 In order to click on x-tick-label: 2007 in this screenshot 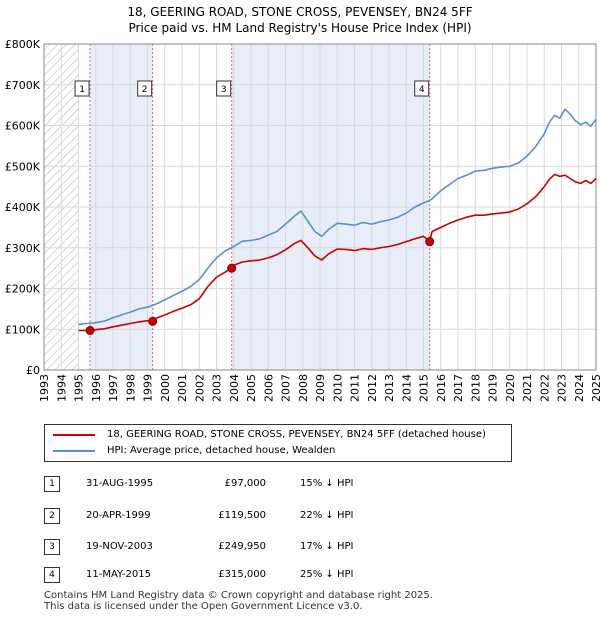, I will do `click(286, 388)`.